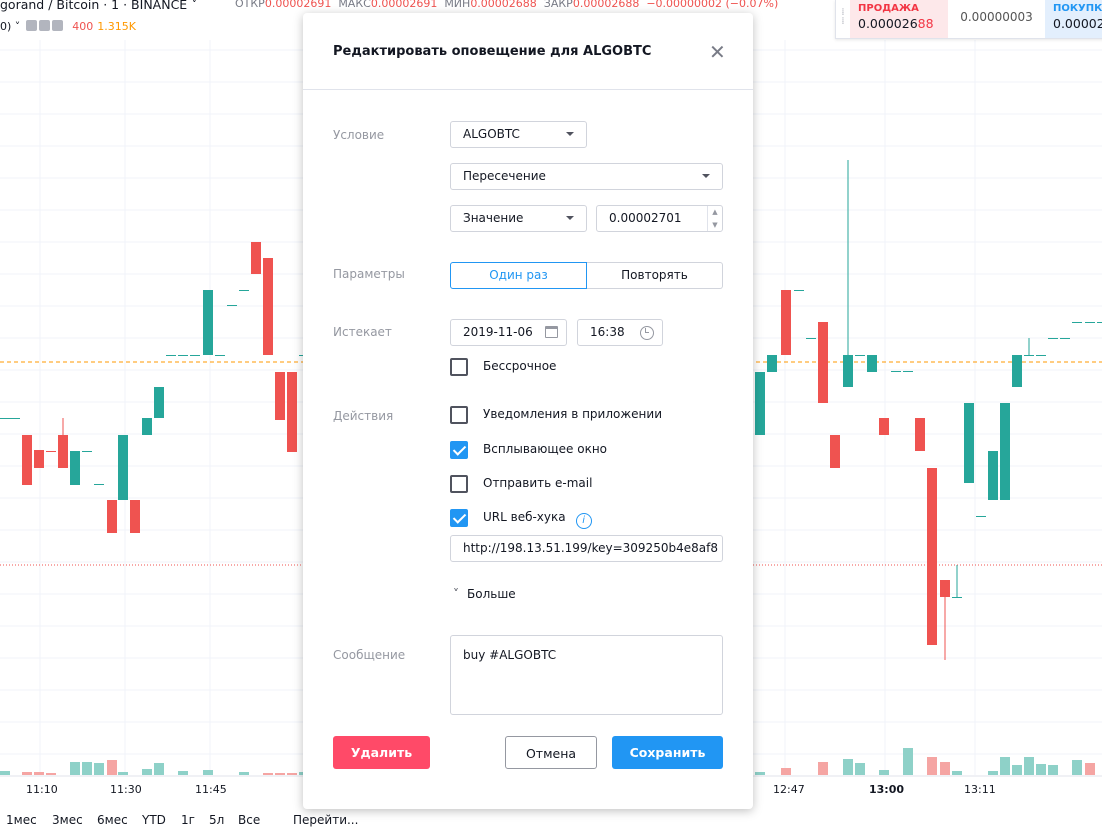 The height and width of the screenshot is (827, 1102). Describe the element at coordinates (572, 414) in the screenshot. I see `notify-app-label: Уведомления в приложении` at that location.